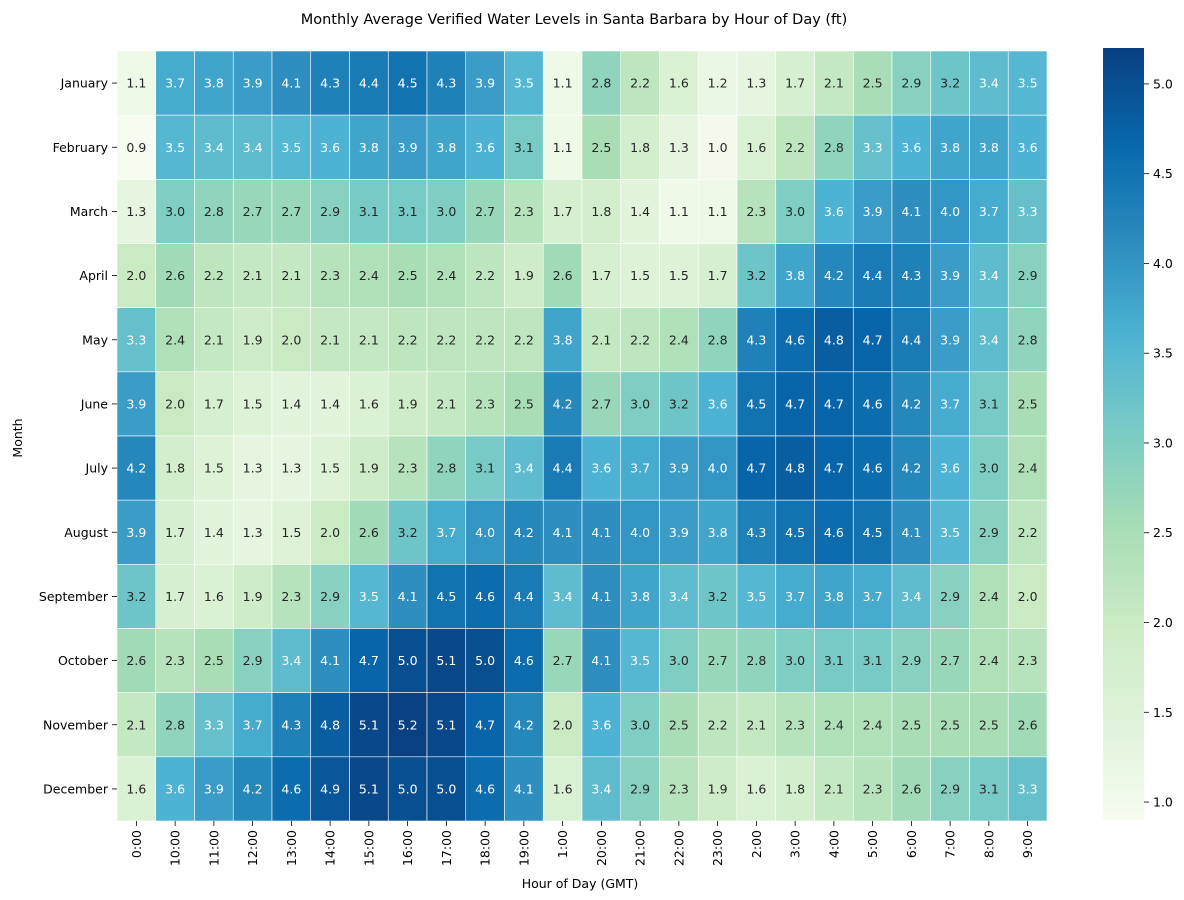  I want to click on cell-value-label: 2.0, so click(563, 724).